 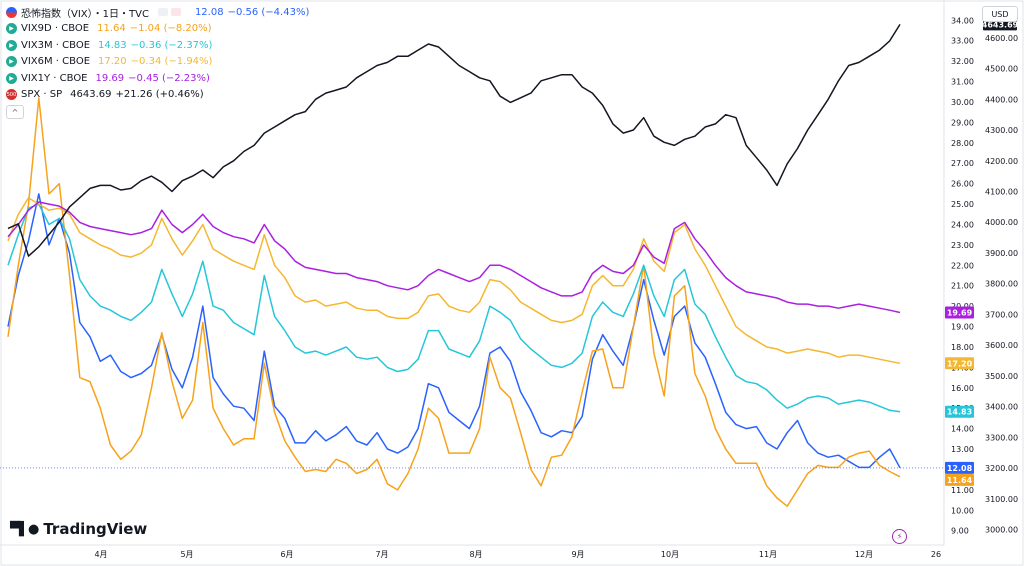 I want to click on vix-axis-tick: 27.00, so click(x=962, y=163).